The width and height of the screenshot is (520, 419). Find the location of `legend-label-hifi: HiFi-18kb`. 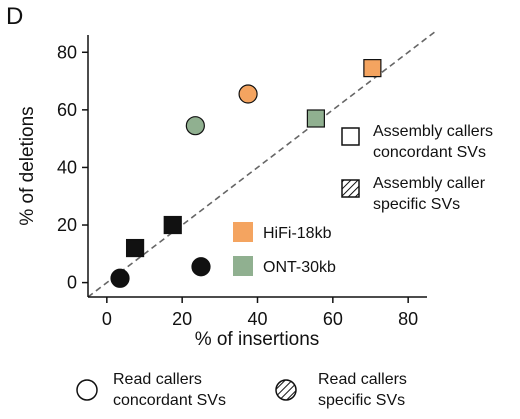

legend-label-hifi: HiFi-18kb is located at coordinates (297, 233).